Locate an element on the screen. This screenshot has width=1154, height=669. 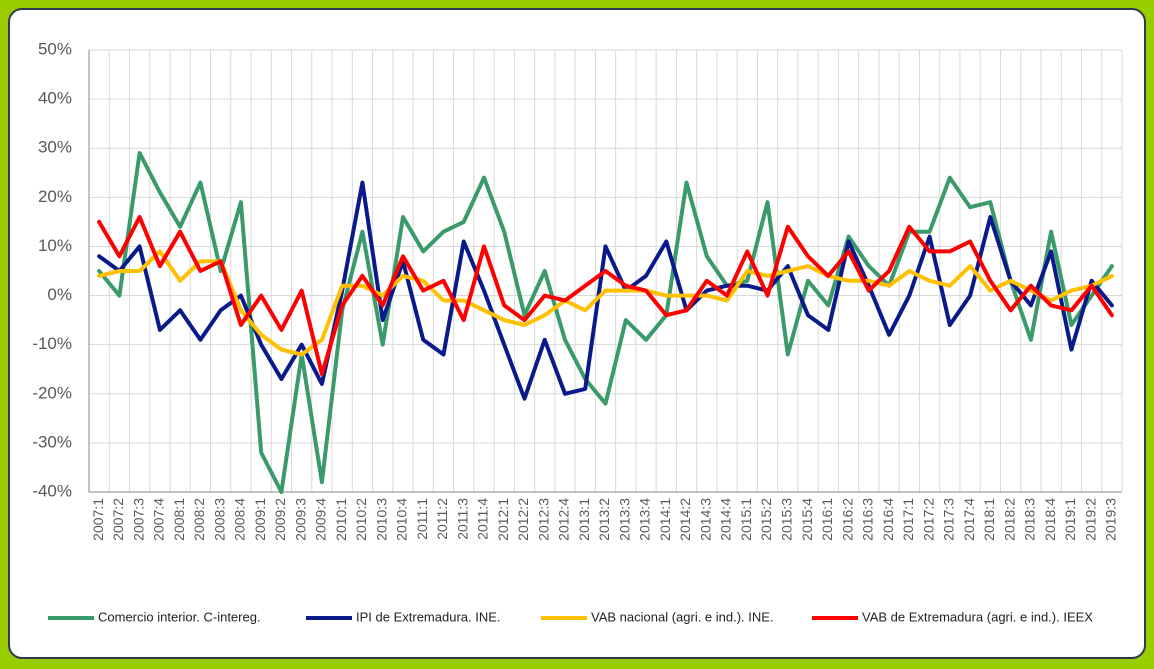
x-tick-label: 2018:1 is located at coordinates (989, 519).